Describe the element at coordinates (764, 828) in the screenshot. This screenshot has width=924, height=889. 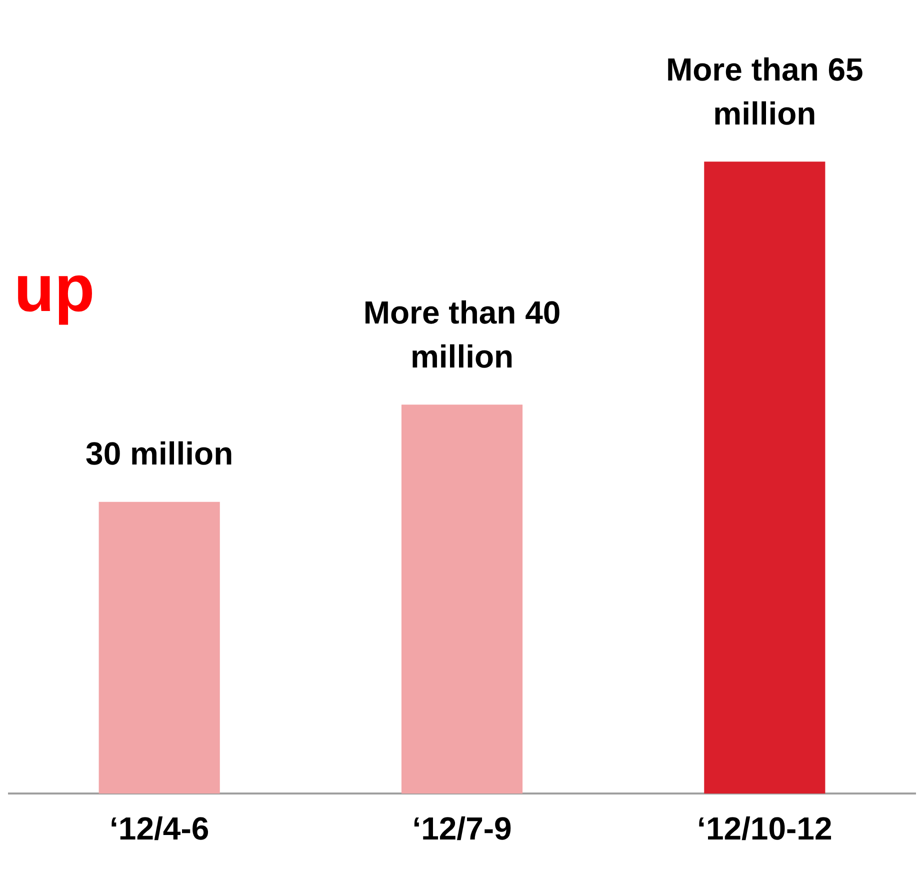
I see `x-tick-label: ‘12/10-12` at that location.